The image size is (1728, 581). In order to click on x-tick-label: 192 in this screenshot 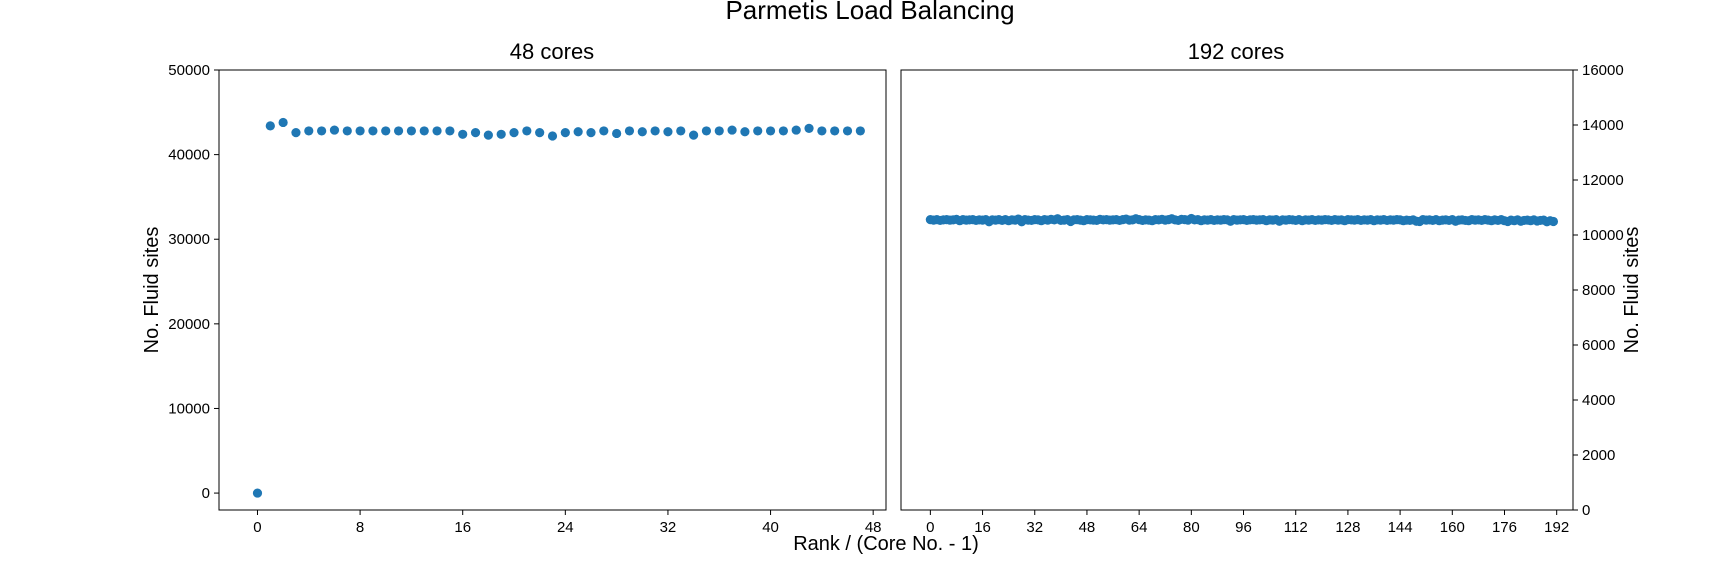, I will do `click(1556, 527)`.